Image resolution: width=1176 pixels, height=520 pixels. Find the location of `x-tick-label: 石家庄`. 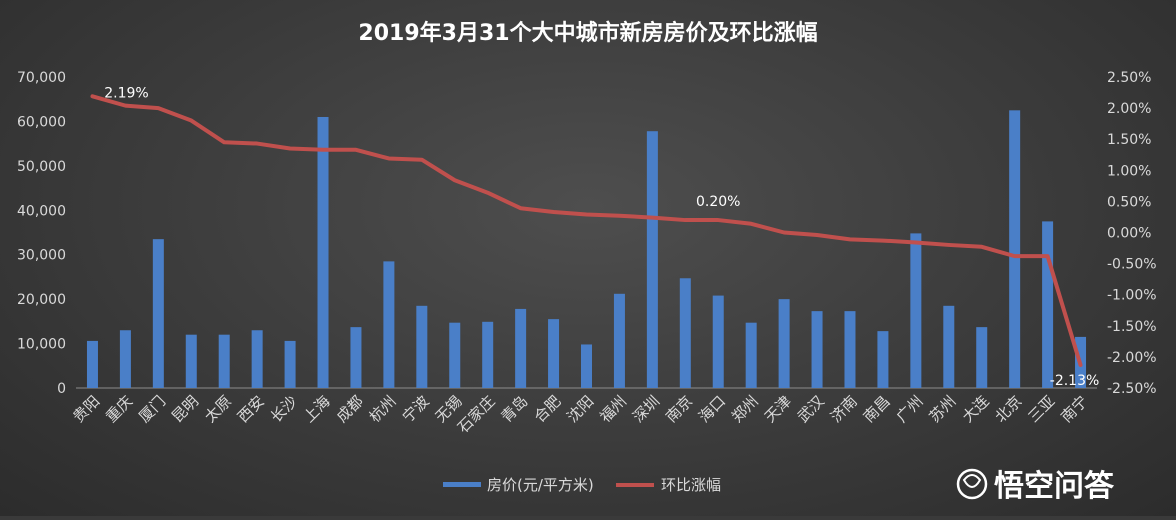

x-tick-label: 石家庄 is located at coordinates (476, 414).